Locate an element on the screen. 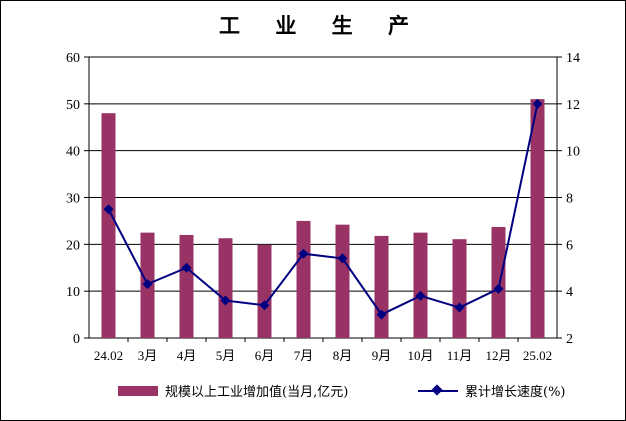  right-tick-label: 12 is located at coordinates (573, 105).